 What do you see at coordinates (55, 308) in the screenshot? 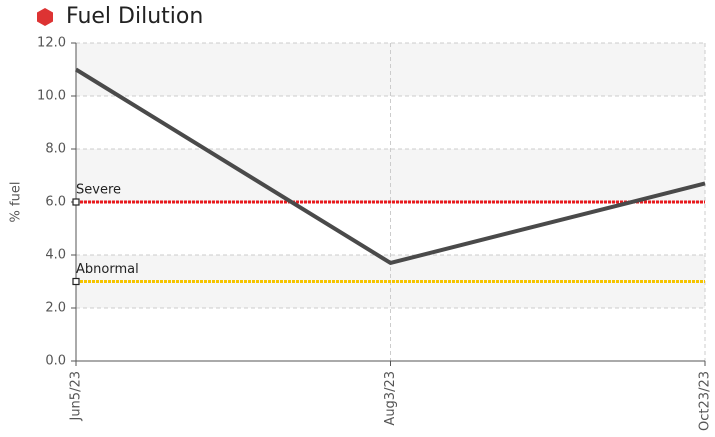
I see `y-tick-label: 2.0` at bounding box center [55, 308].